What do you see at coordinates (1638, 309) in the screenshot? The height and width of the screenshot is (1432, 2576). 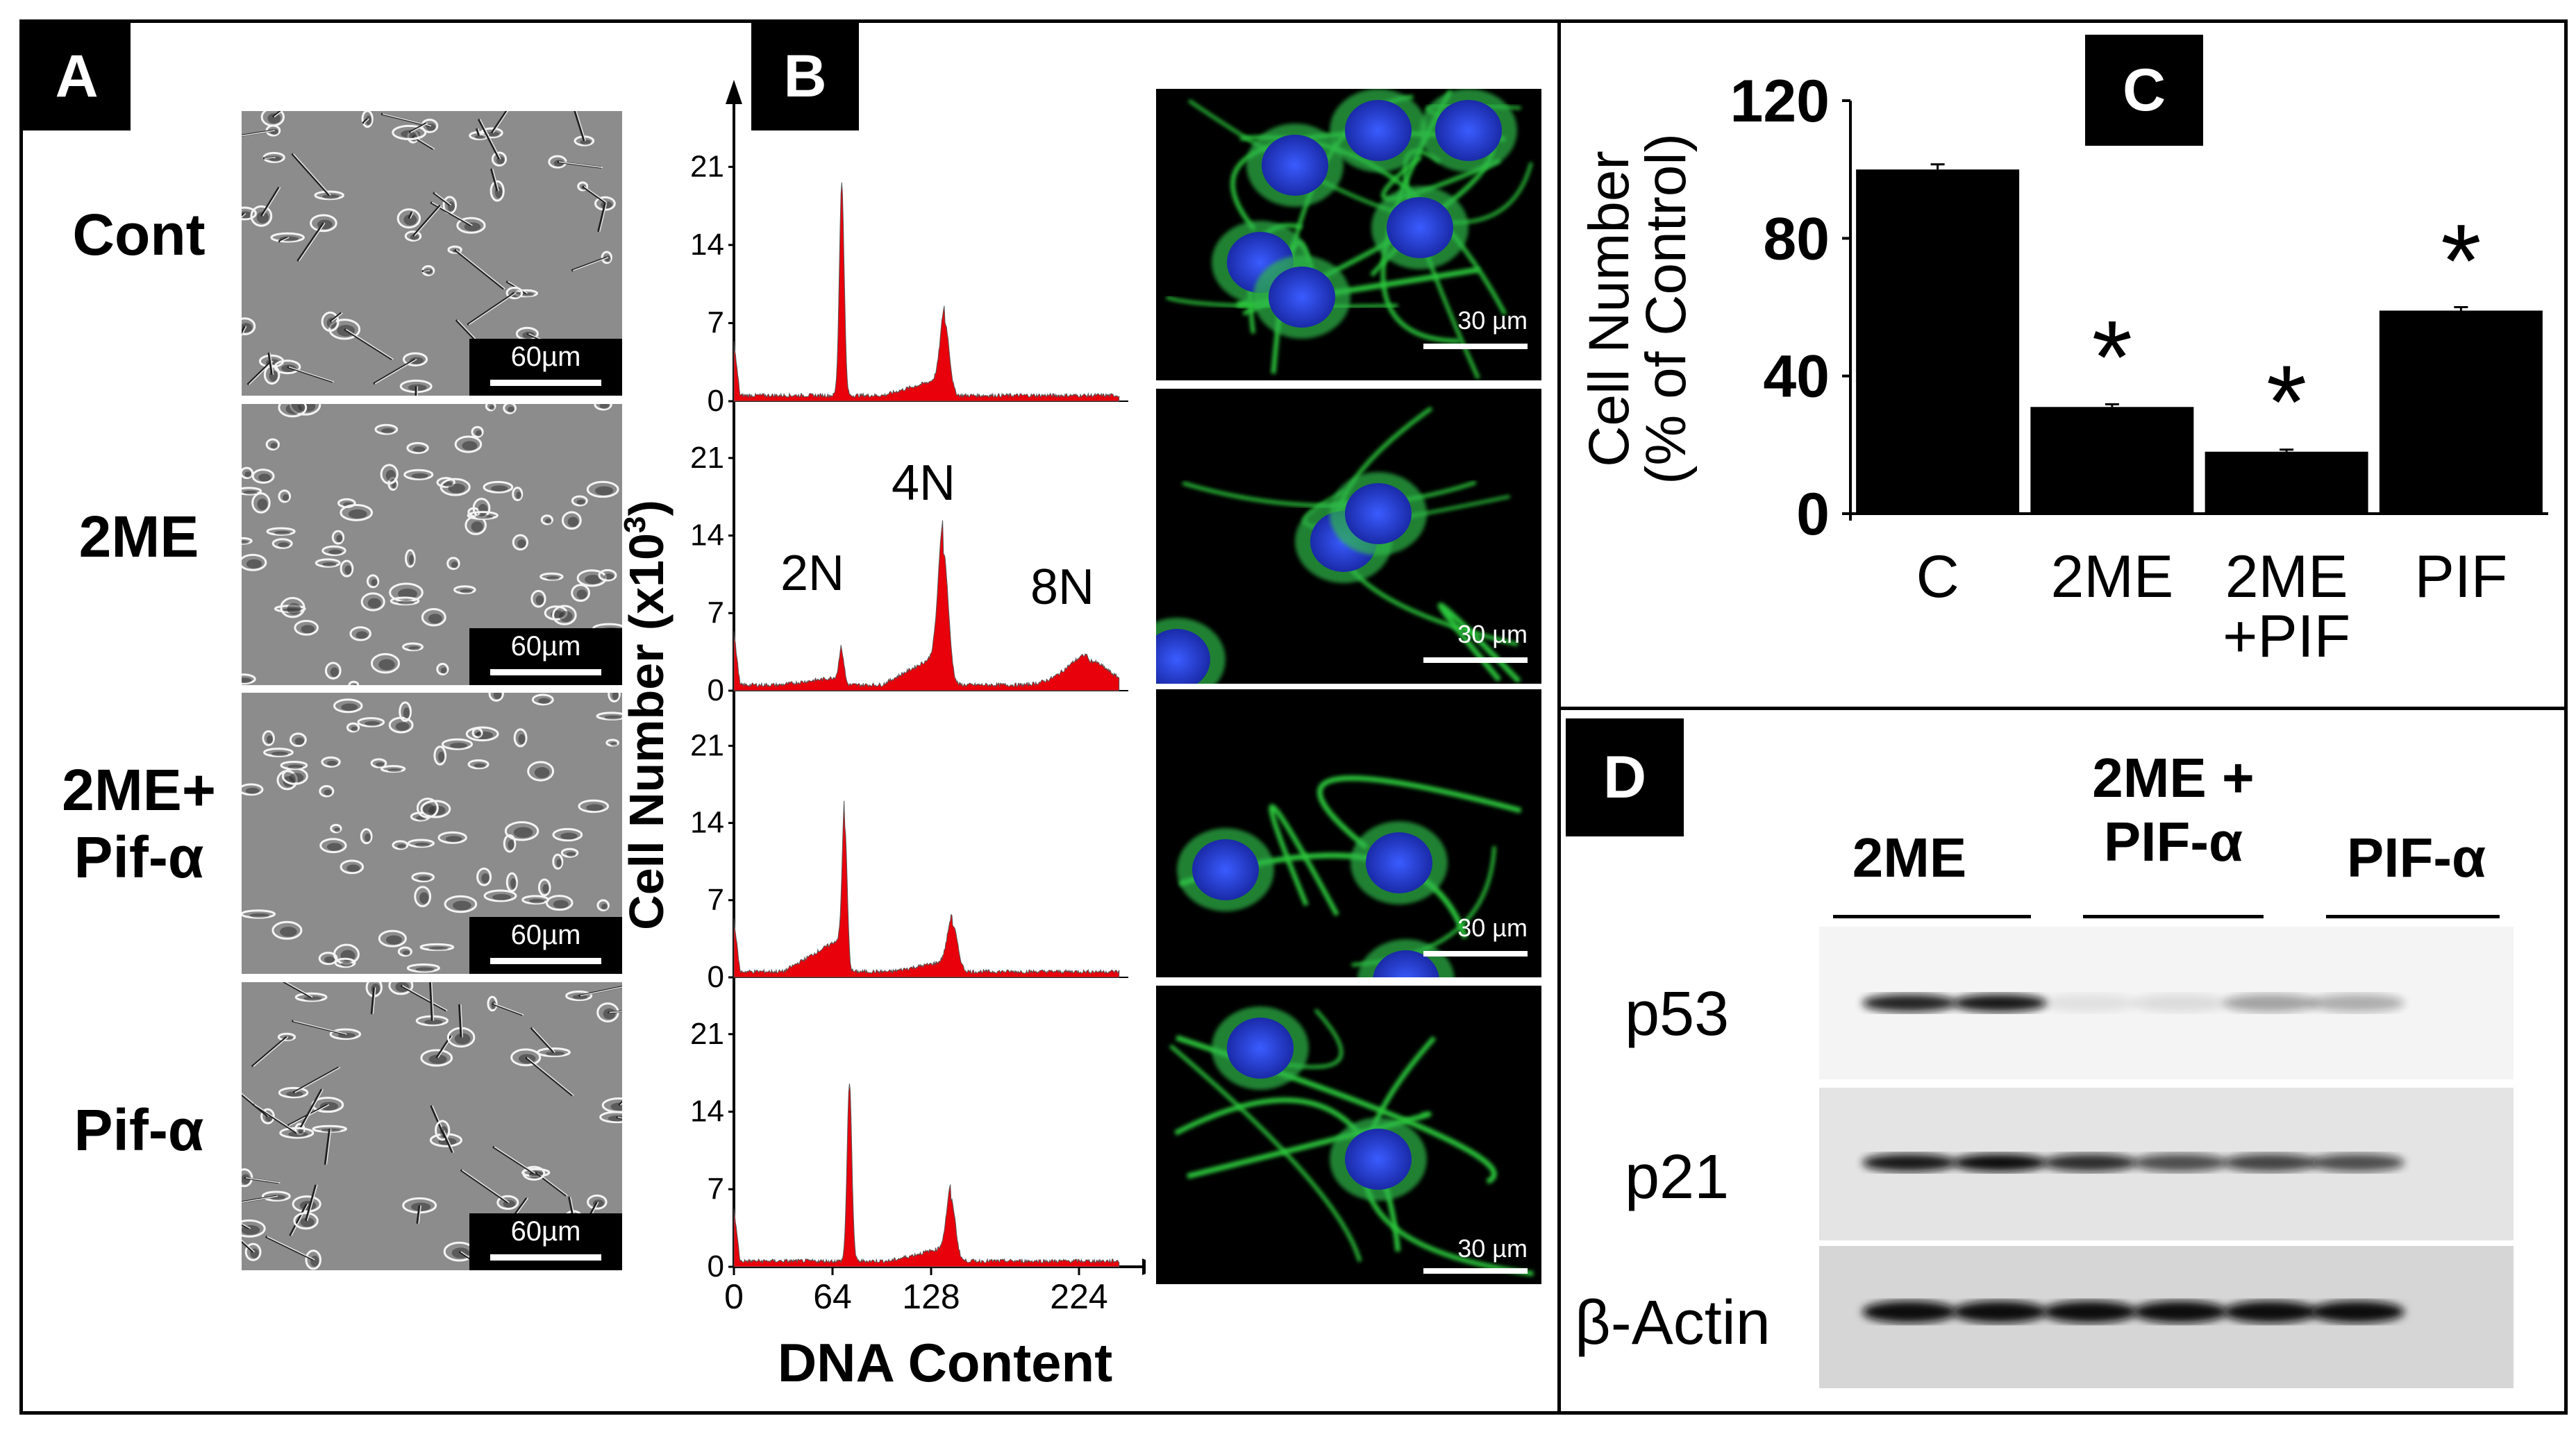 I see `y-axis-label: Cell Number(% of Control)` at bounding box center [1638, 309].